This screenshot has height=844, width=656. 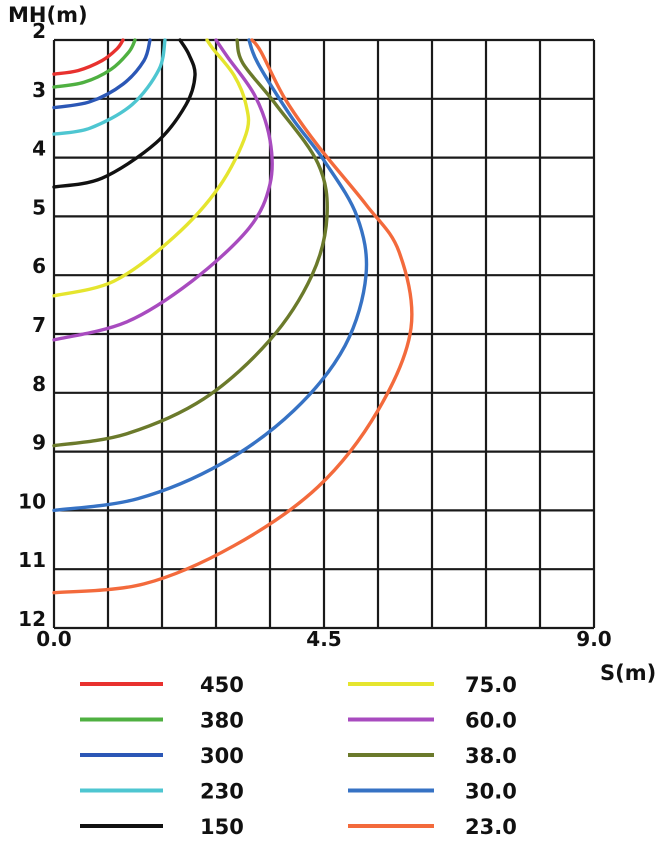 I want to click on y-tick-label: 5, so click(x=39, y=207).